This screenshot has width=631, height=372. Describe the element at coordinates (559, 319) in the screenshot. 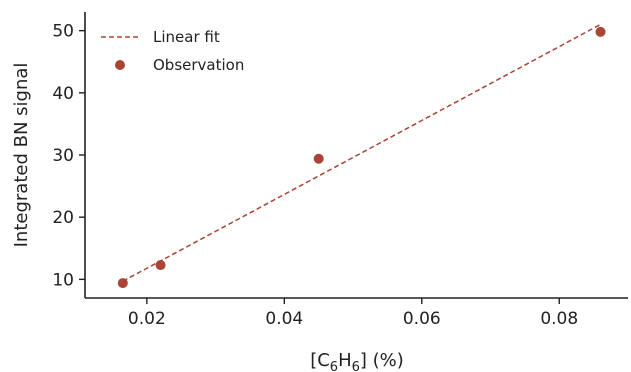

I see `x-tick-label: 0.08` at that location.